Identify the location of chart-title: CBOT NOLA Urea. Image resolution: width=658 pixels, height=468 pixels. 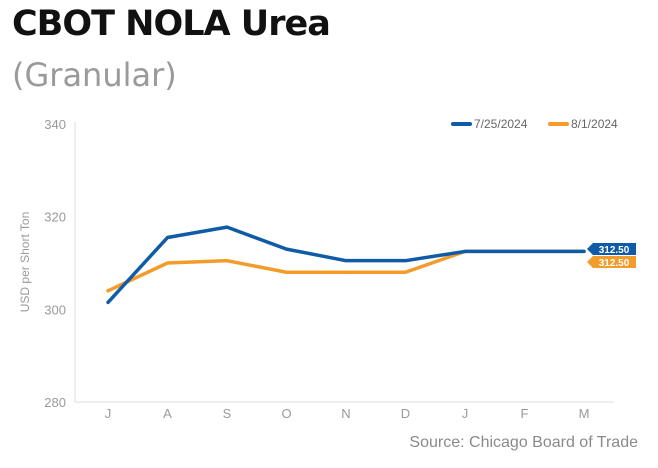
(171, 24).